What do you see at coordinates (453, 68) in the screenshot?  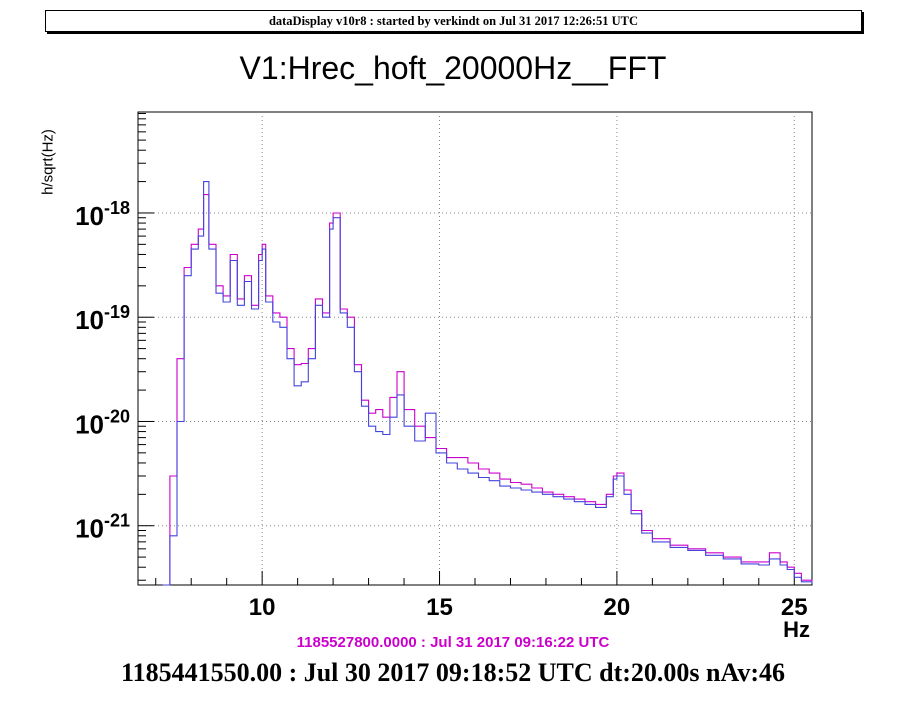 I see `chart-title: V1:Hrec_hoft_20000Hz__FFT` at bounding box center [453, 68].